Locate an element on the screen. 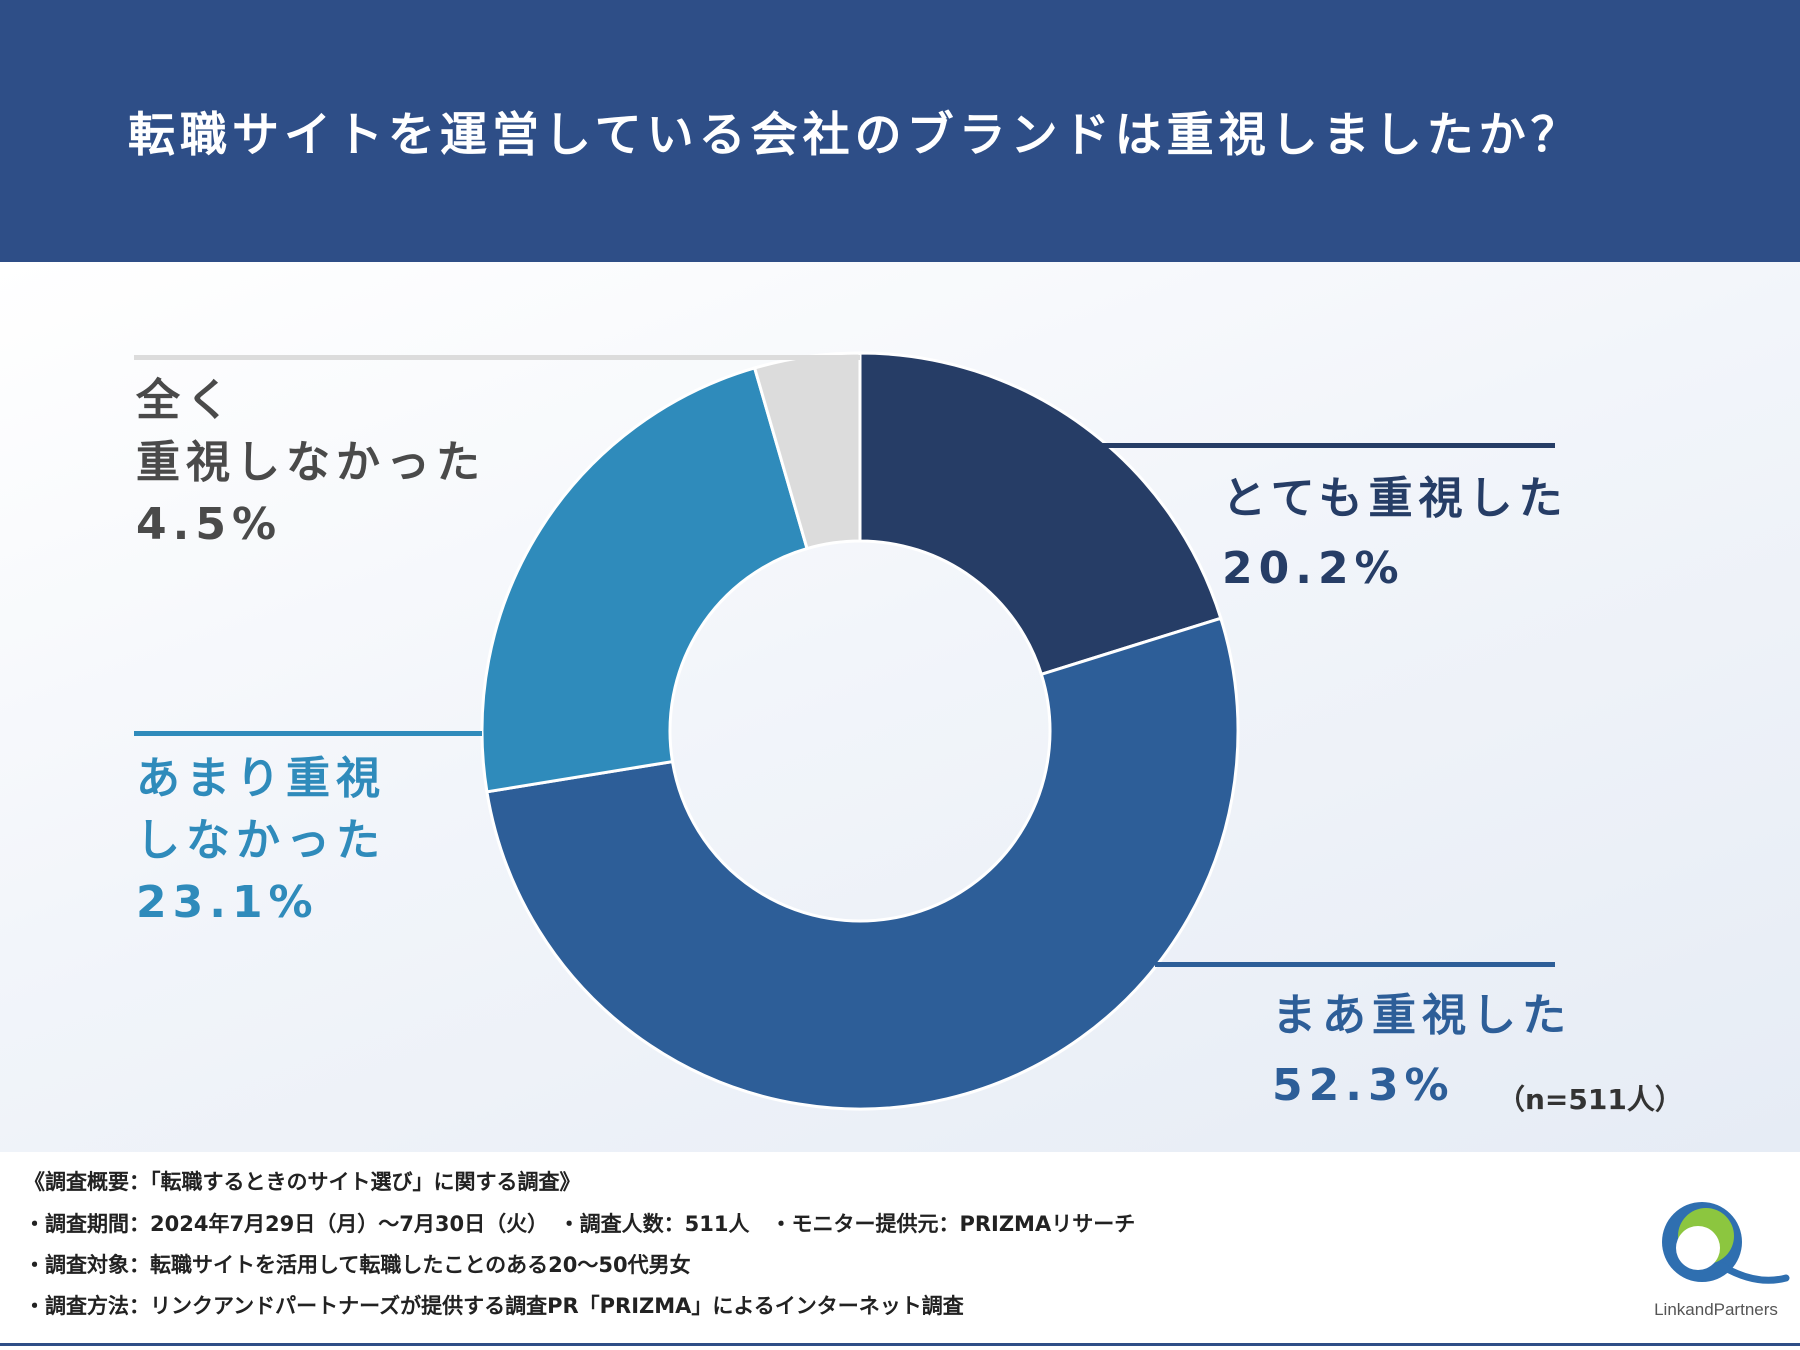  label-not-much: あまり重視 しなかった 23.1% is located at coordinates (261, 841).